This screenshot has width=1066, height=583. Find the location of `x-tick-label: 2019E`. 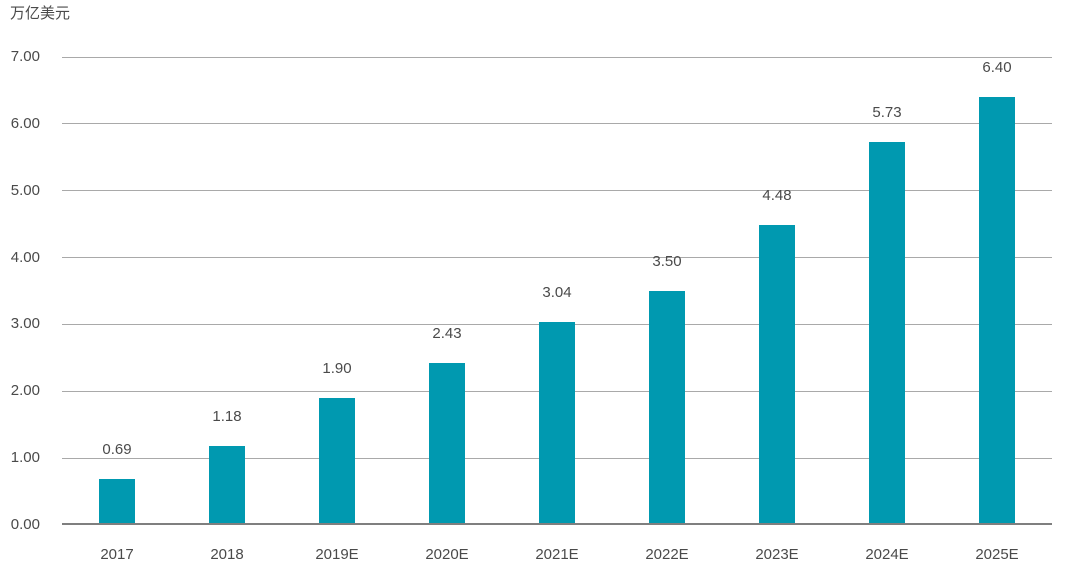

x-tick-label: 2019E is located at coordinates (337, 554).